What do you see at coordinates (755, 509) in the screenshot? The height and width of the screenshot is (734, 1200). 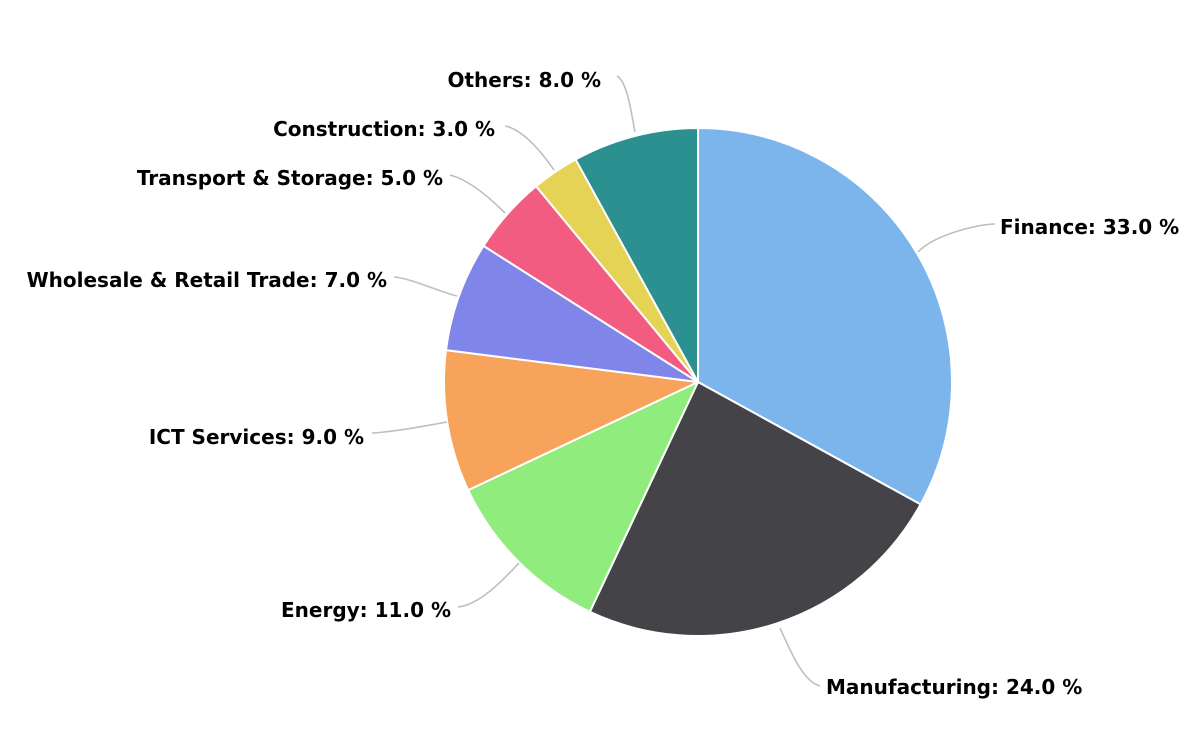 I see `pie-slice-manufacturing` at bounding box center [755, 509].